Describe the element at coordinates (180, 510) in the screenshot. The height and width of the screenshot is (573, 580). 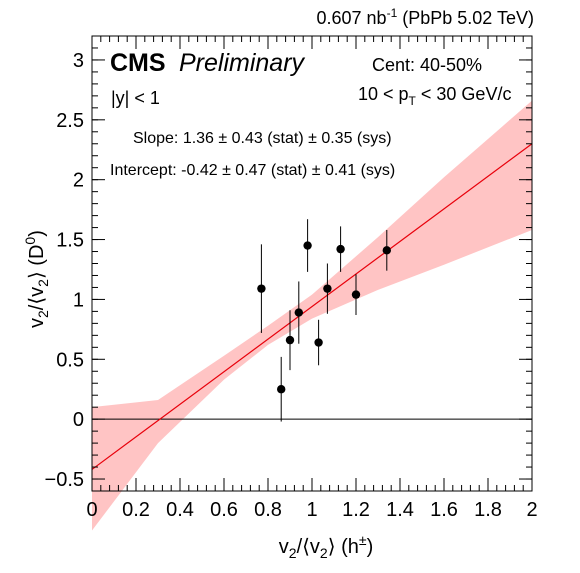
I see `x-tick-label: 0.4` at that location.